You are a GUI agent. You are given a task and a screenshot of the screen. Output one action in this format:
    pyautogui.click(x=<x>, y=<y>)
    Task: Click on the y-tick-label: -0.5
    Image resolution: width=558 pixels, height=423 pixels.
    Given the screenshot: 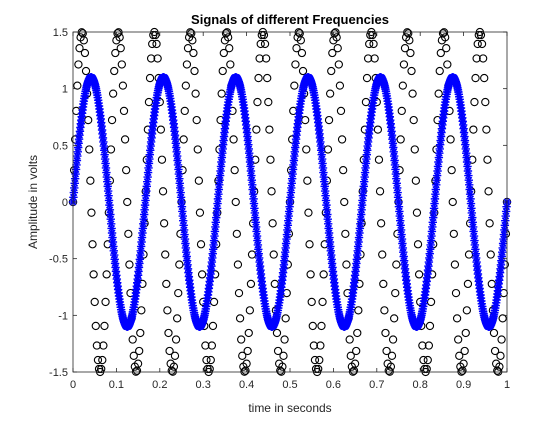 What is the action you would take?
    pyautogui.click(x=58, y=260)
    